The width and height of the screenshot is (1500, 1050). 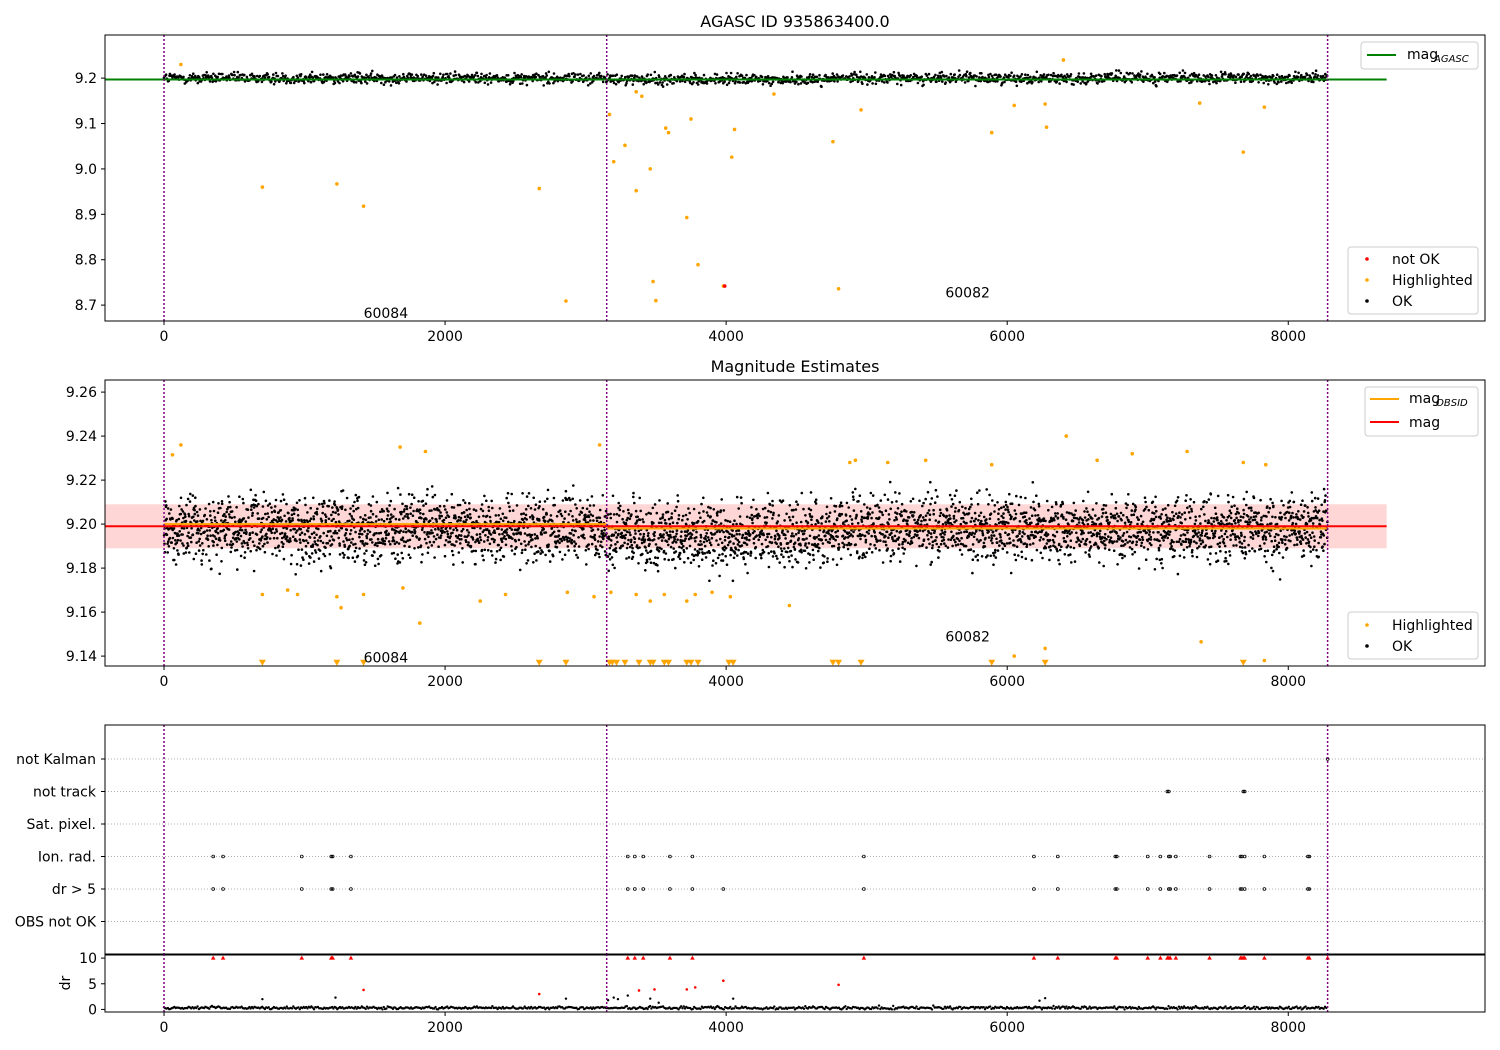 I want to click on x-tick-label: 0, so click(x=164, y=337).